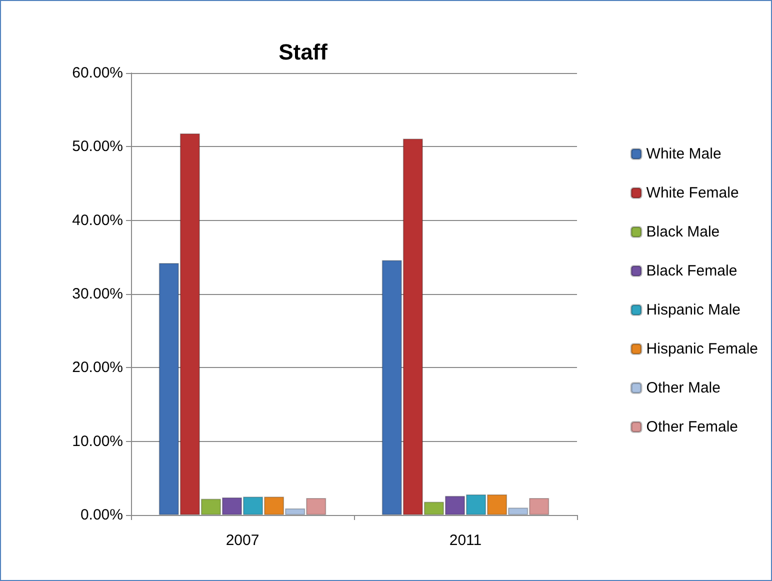 Image resolution: width=772 pixels, height=581 pixels. Describe the element at coordinates (702, 349) in the screenshot. I see `legend-label: Hispanic Female` at that location.